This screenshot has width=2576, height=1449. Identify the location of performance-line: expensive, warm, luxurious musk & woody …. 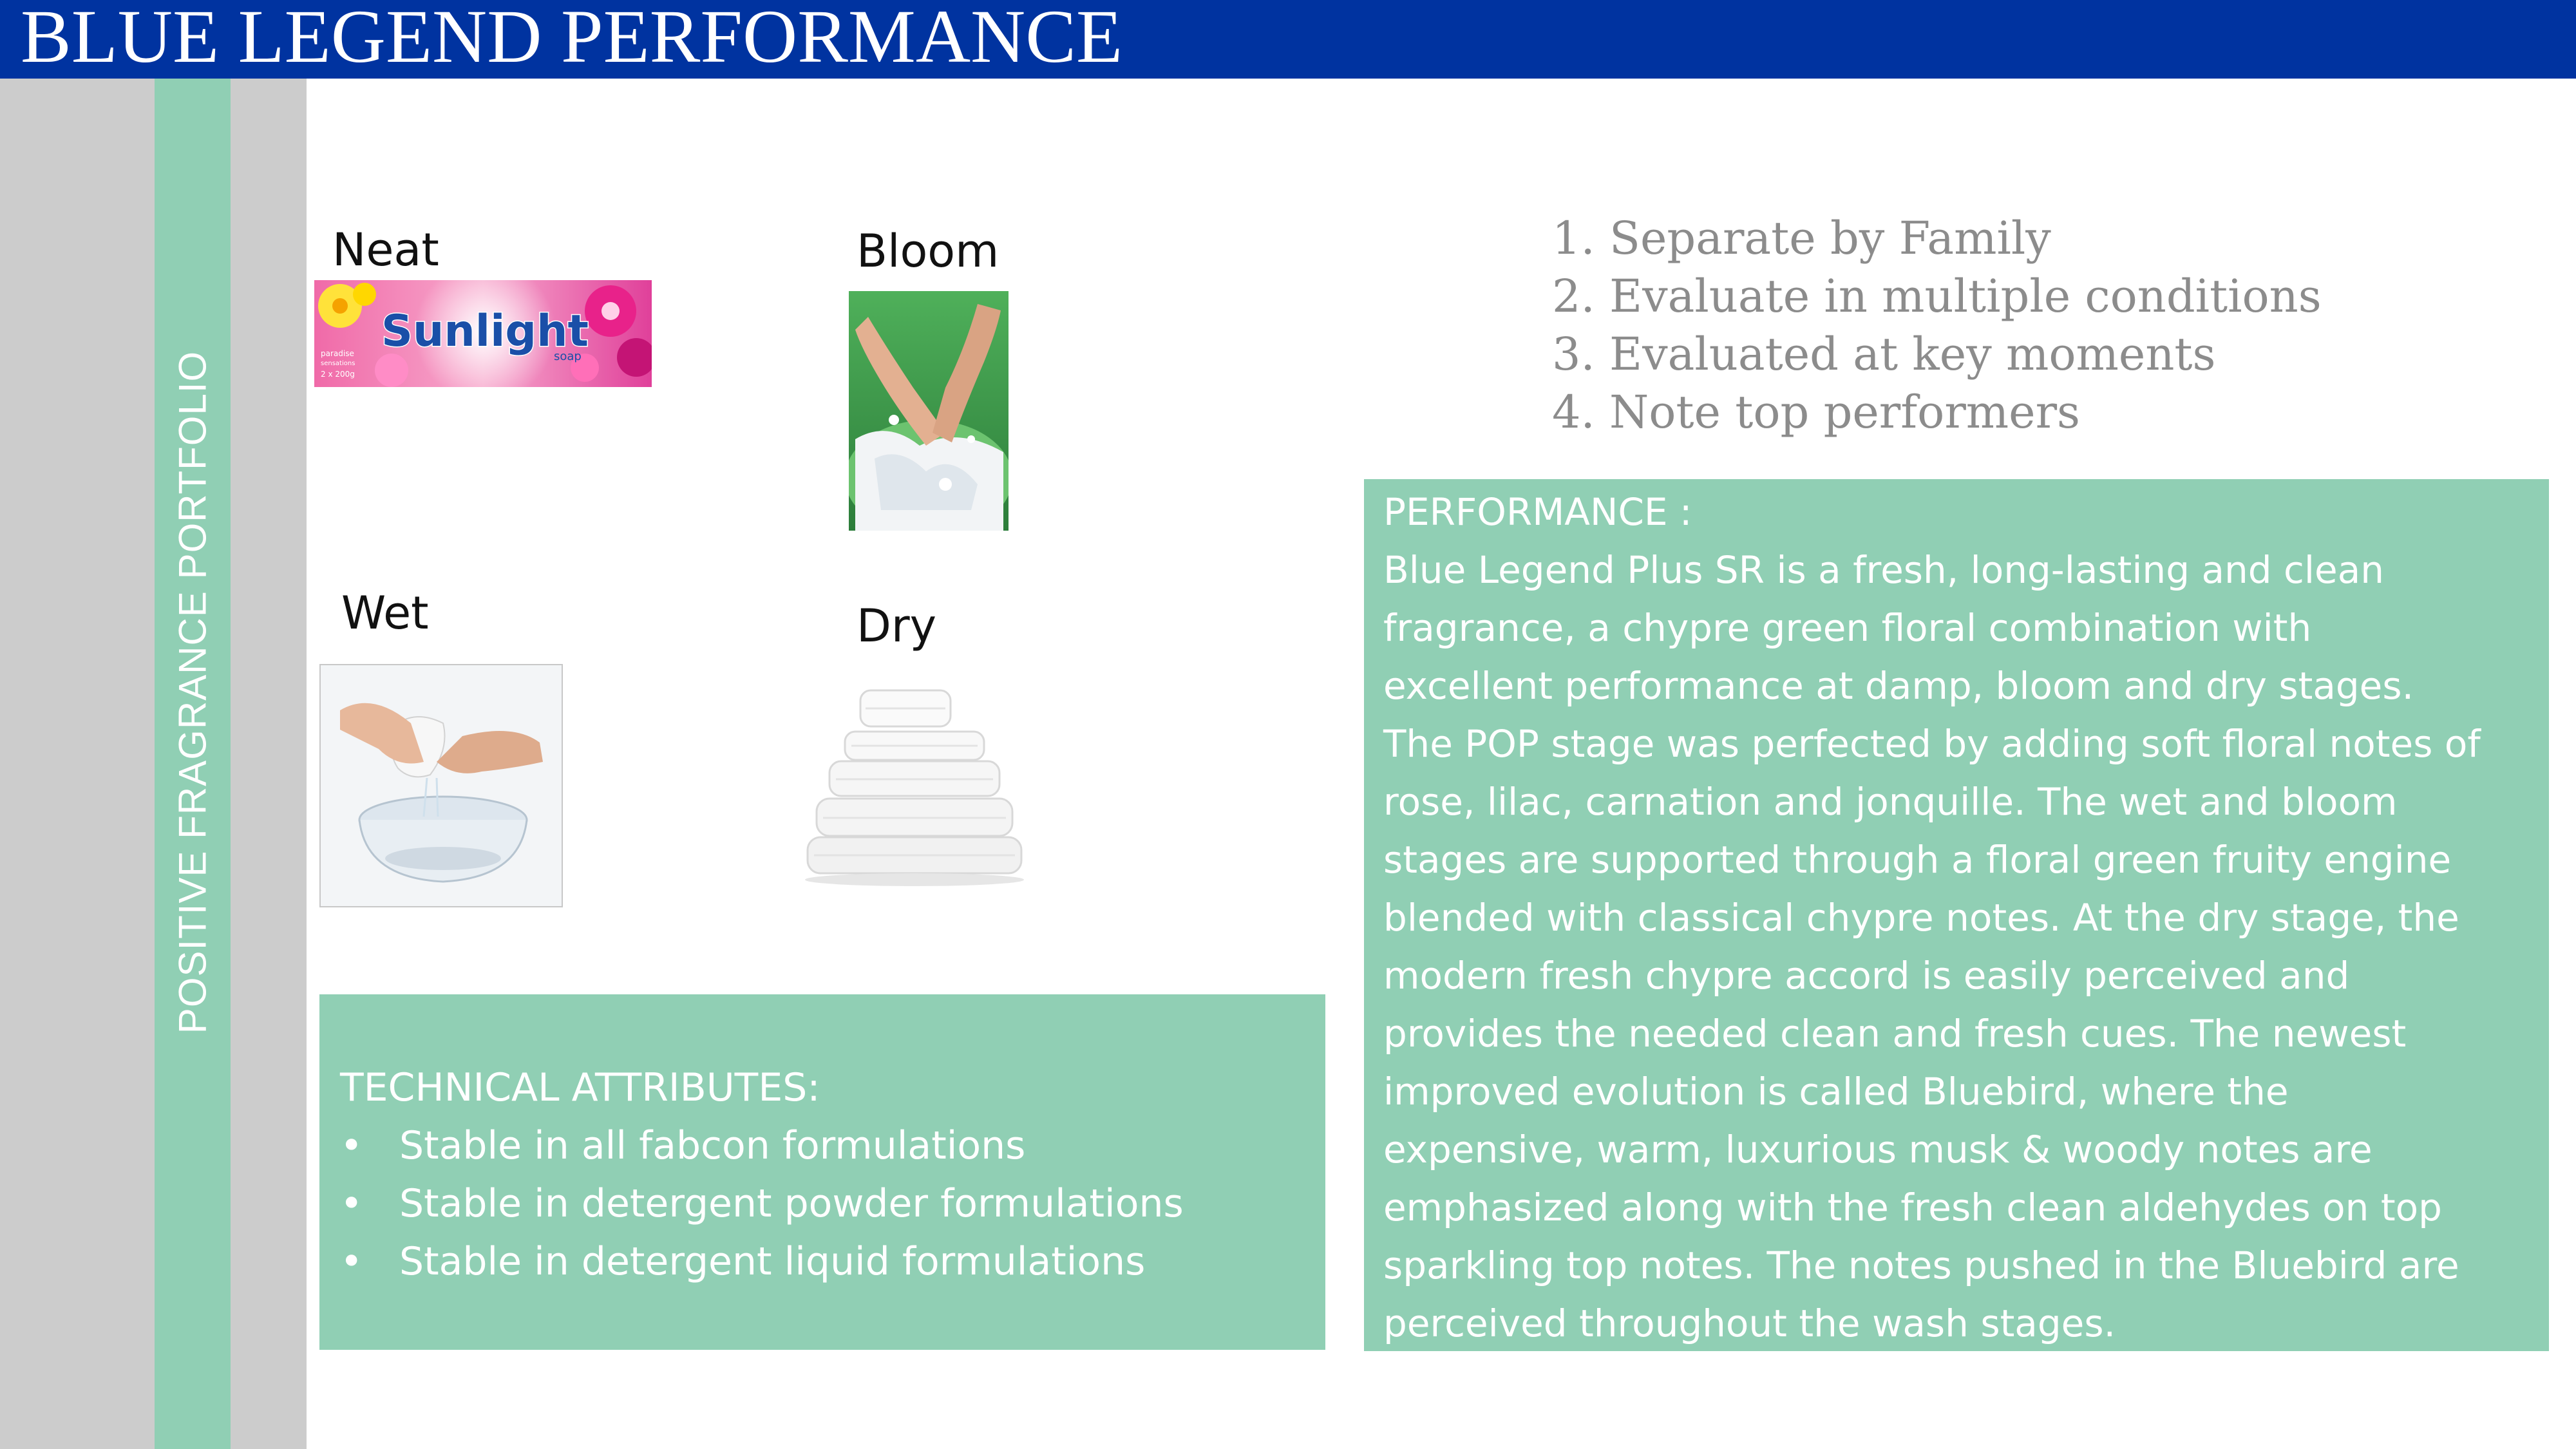
(1878, 1149).